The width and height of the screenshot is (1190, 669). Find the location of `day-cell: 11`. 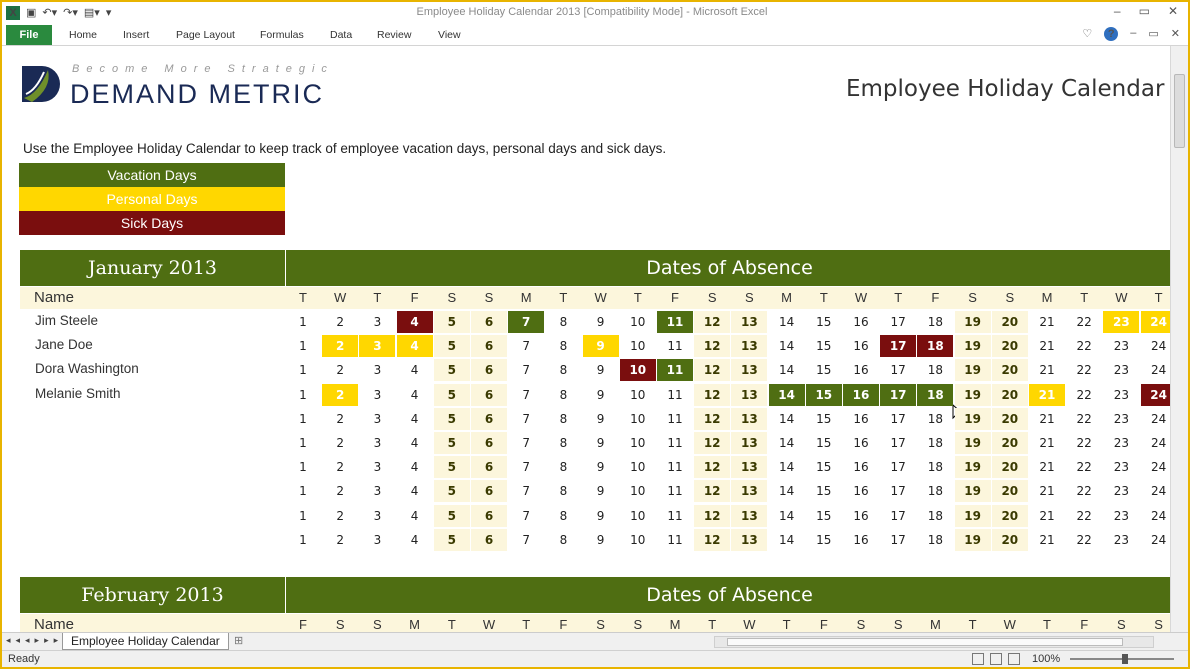

day-cell: 11 is located at coordinates (675, 370).